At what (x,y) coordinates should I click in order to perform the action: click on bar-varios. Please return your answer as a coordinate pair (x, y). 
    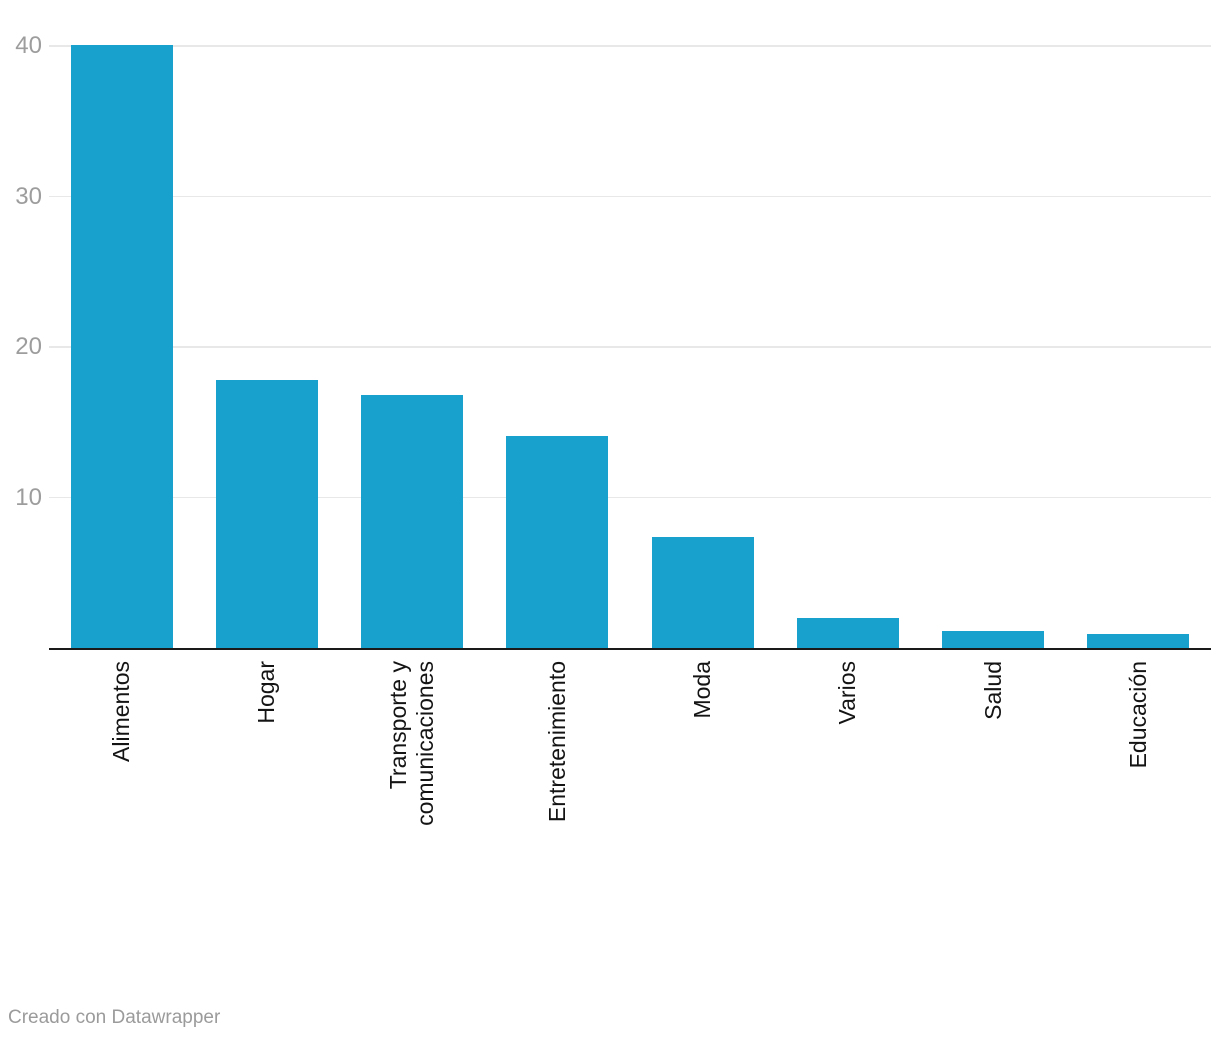
    Looking at the image, I should click on (847, 632).